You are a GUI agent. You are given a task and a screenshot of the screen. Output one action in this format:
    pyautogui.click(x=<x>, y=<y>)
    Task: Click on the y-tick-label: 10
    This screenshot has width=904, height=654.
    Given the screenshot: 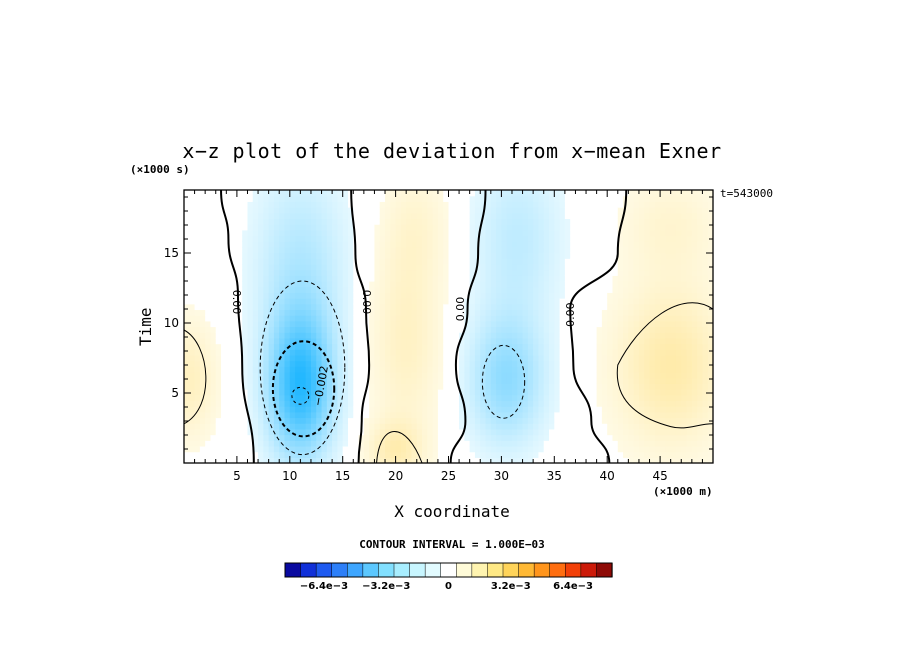 What is the action you would take?
    pyautogui.click(x=171, y=323)
    